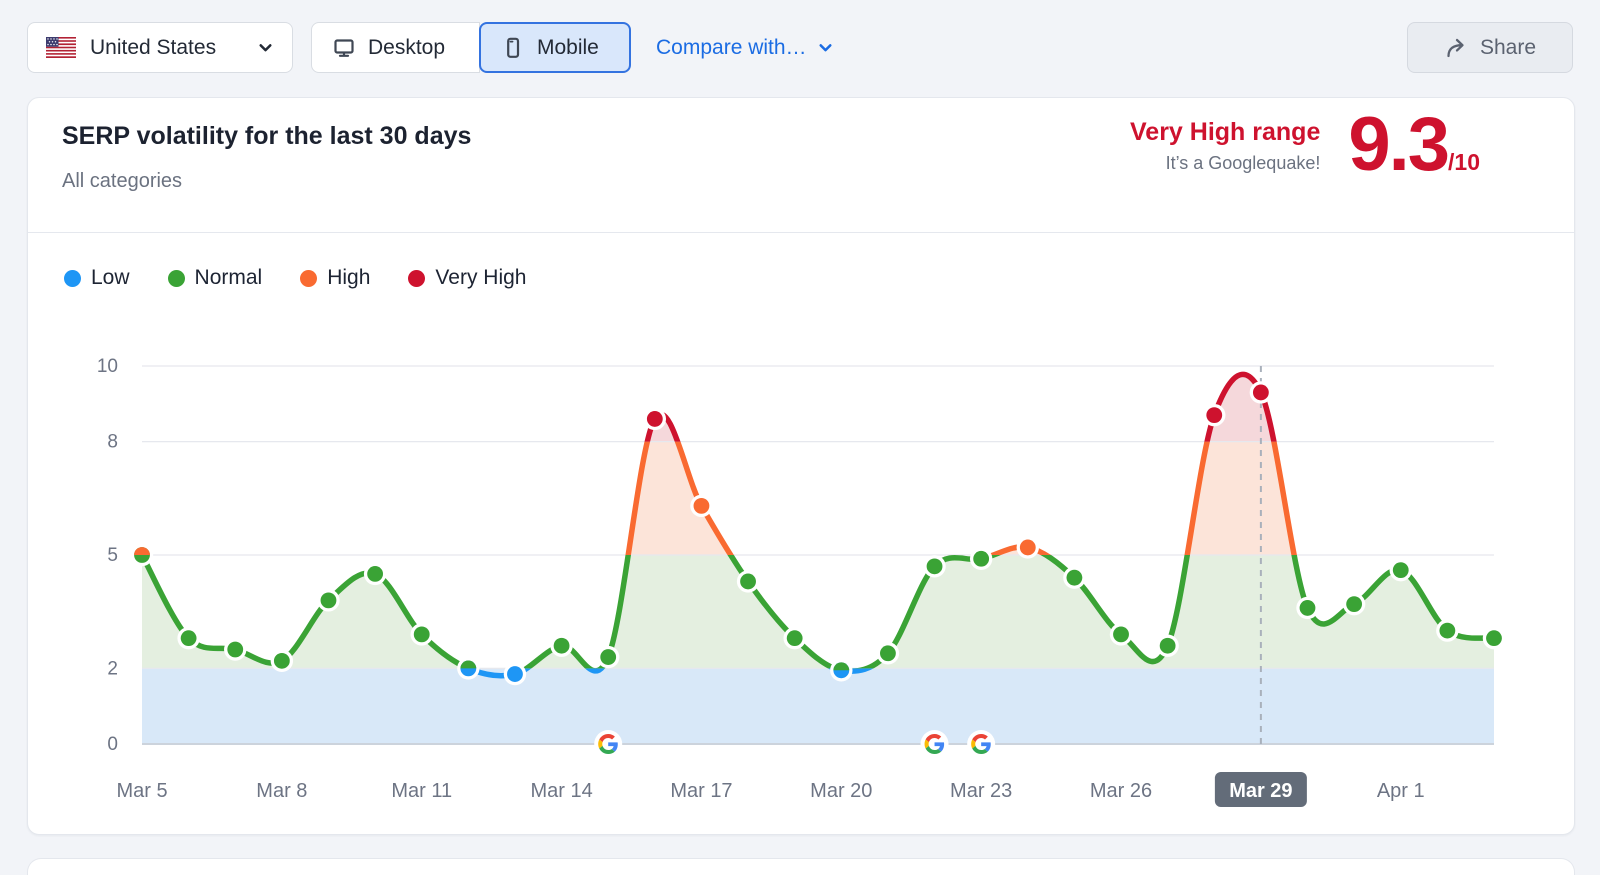 This screenshot has width=1600, height=875. What do you see at coordinates (295, 278) in the screenshot?
I see `chart-legend: Low Normal High Very High` at bounding box center [295, 278].